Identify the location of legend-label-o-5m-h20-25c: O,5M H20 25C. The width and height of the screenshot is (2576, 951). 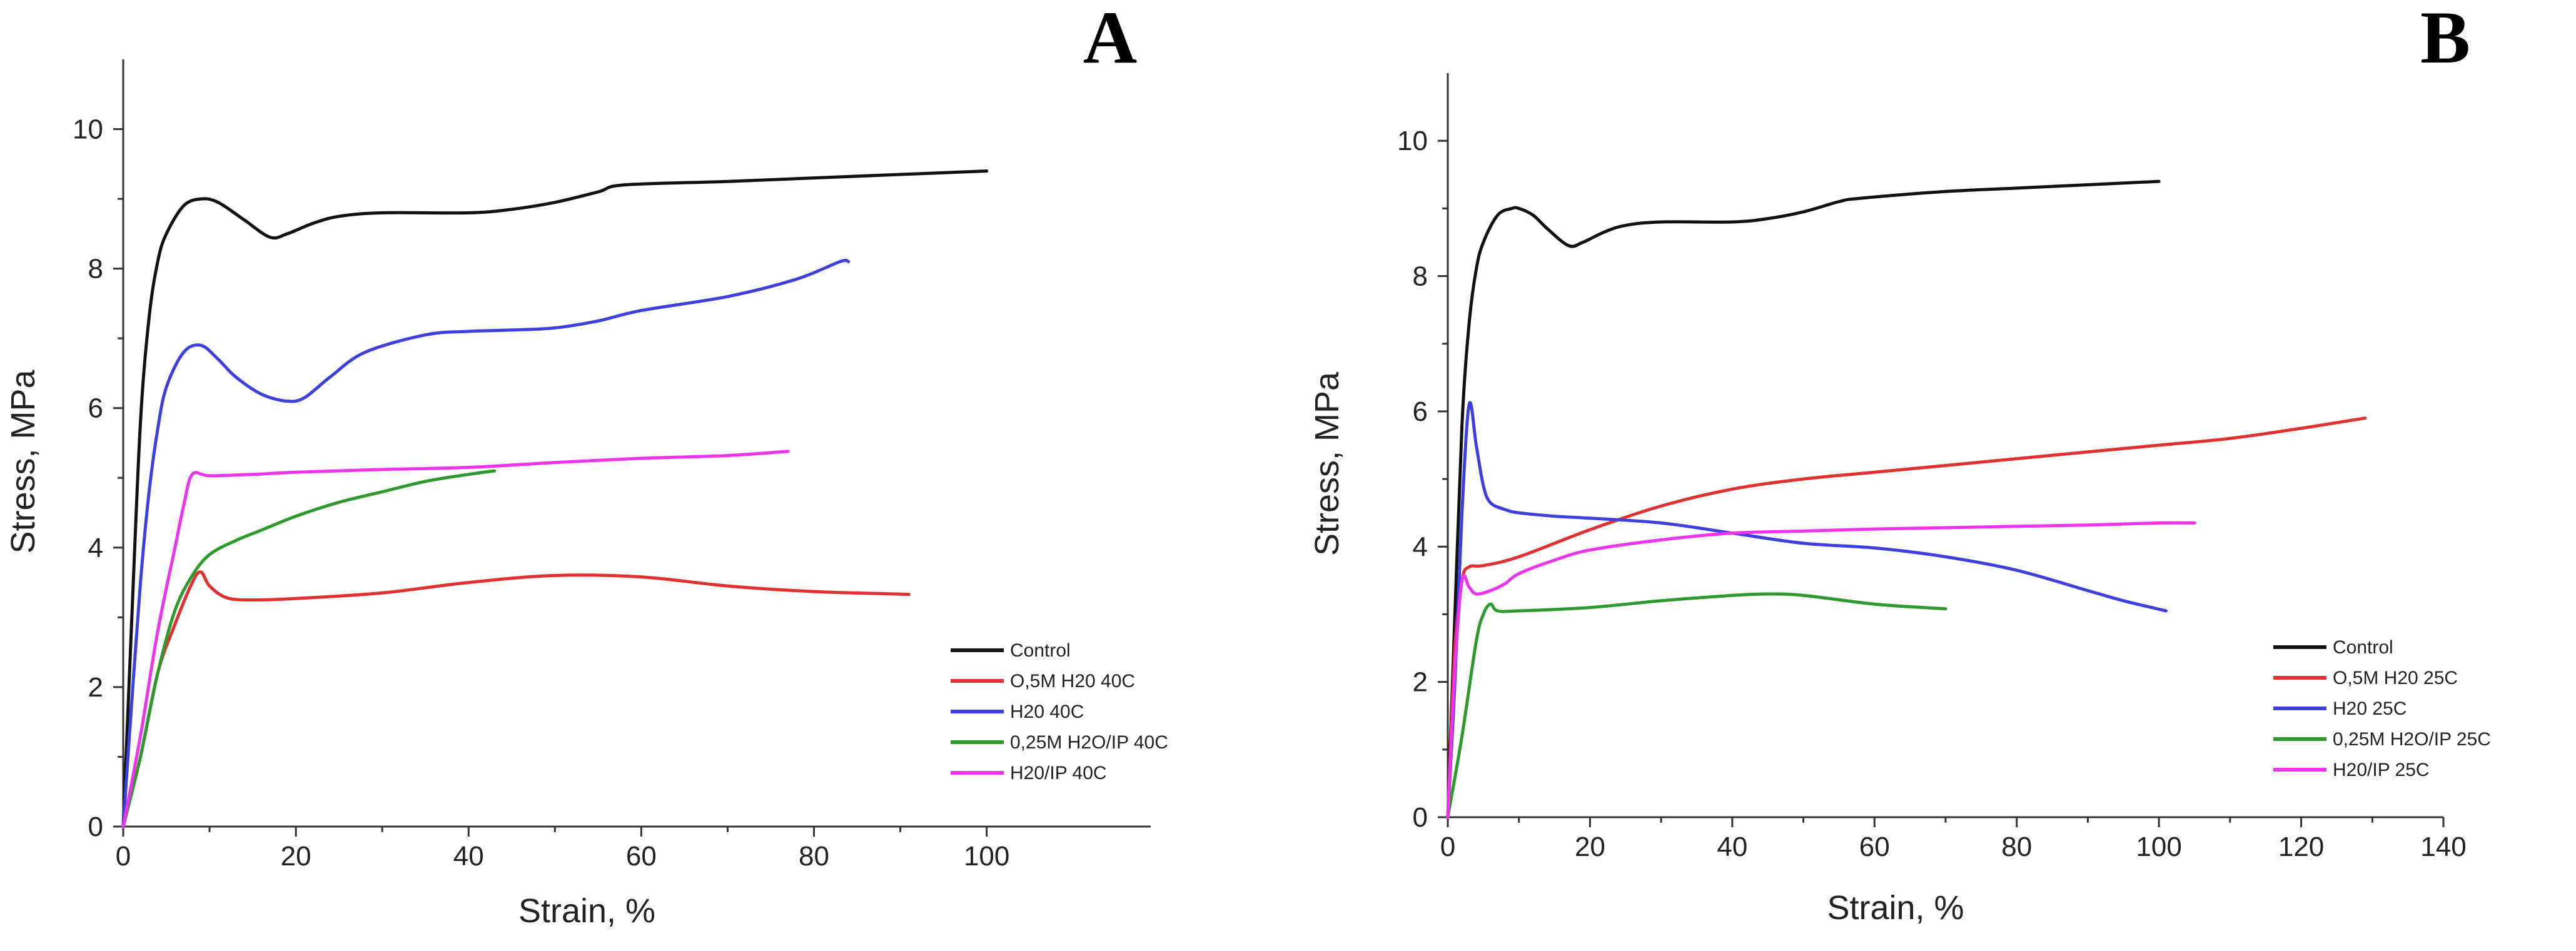
(2395, 678).